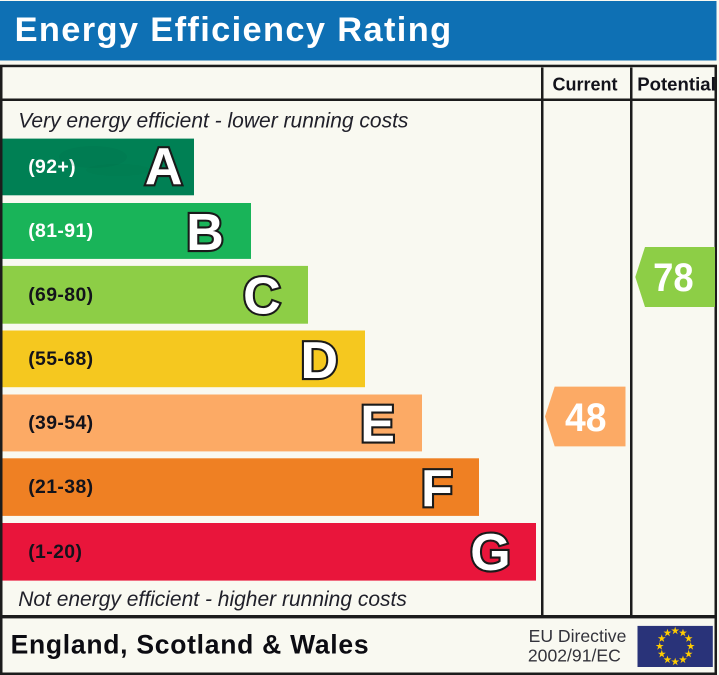  What do you see at coordinates (60, 423) in the screenshot?
I see `svg-text: (39-54)` at bounding box center [60, 423].